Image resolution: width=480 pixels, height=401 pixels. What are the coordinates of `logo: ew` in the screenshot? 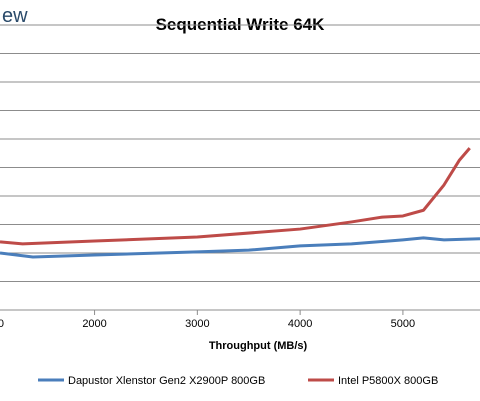 It's located at (15, 16).